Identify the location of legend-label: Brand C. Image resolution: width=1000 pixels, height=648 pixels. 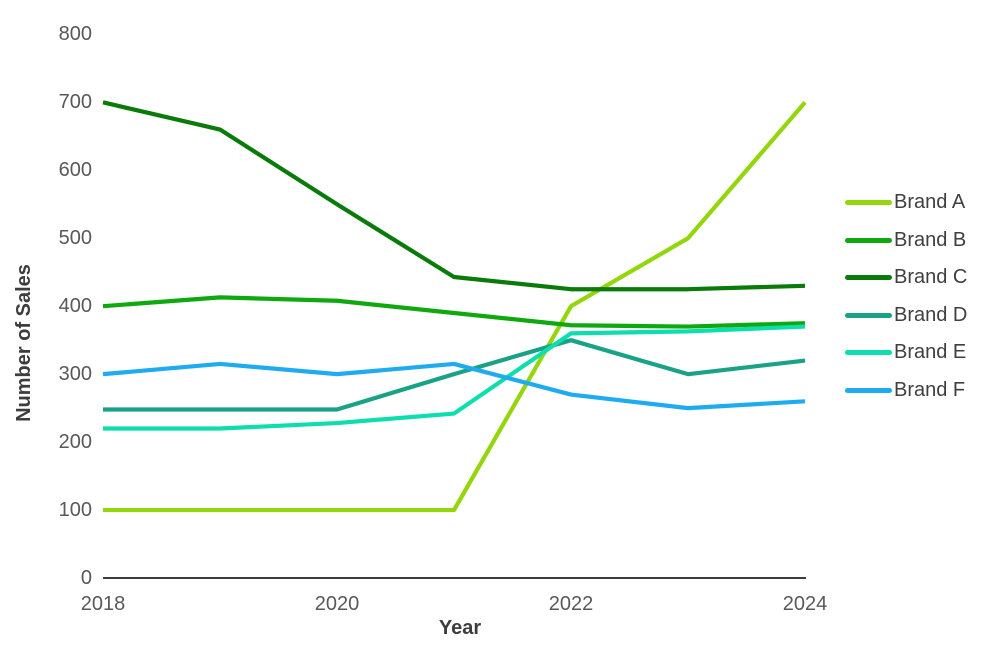
(931, 277).